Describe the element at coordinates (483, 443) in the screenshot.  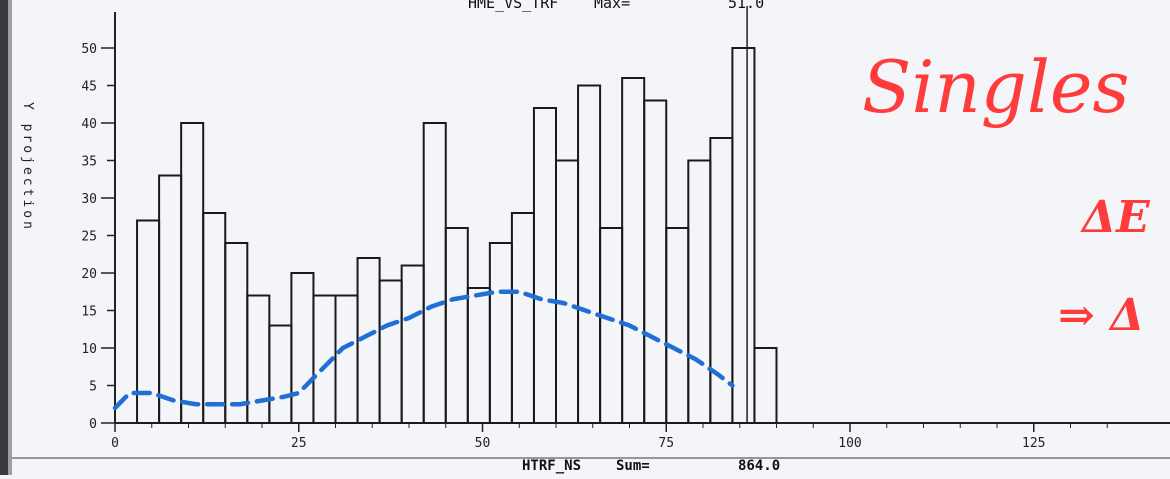
I see `x-tick-label: 50` at that location.